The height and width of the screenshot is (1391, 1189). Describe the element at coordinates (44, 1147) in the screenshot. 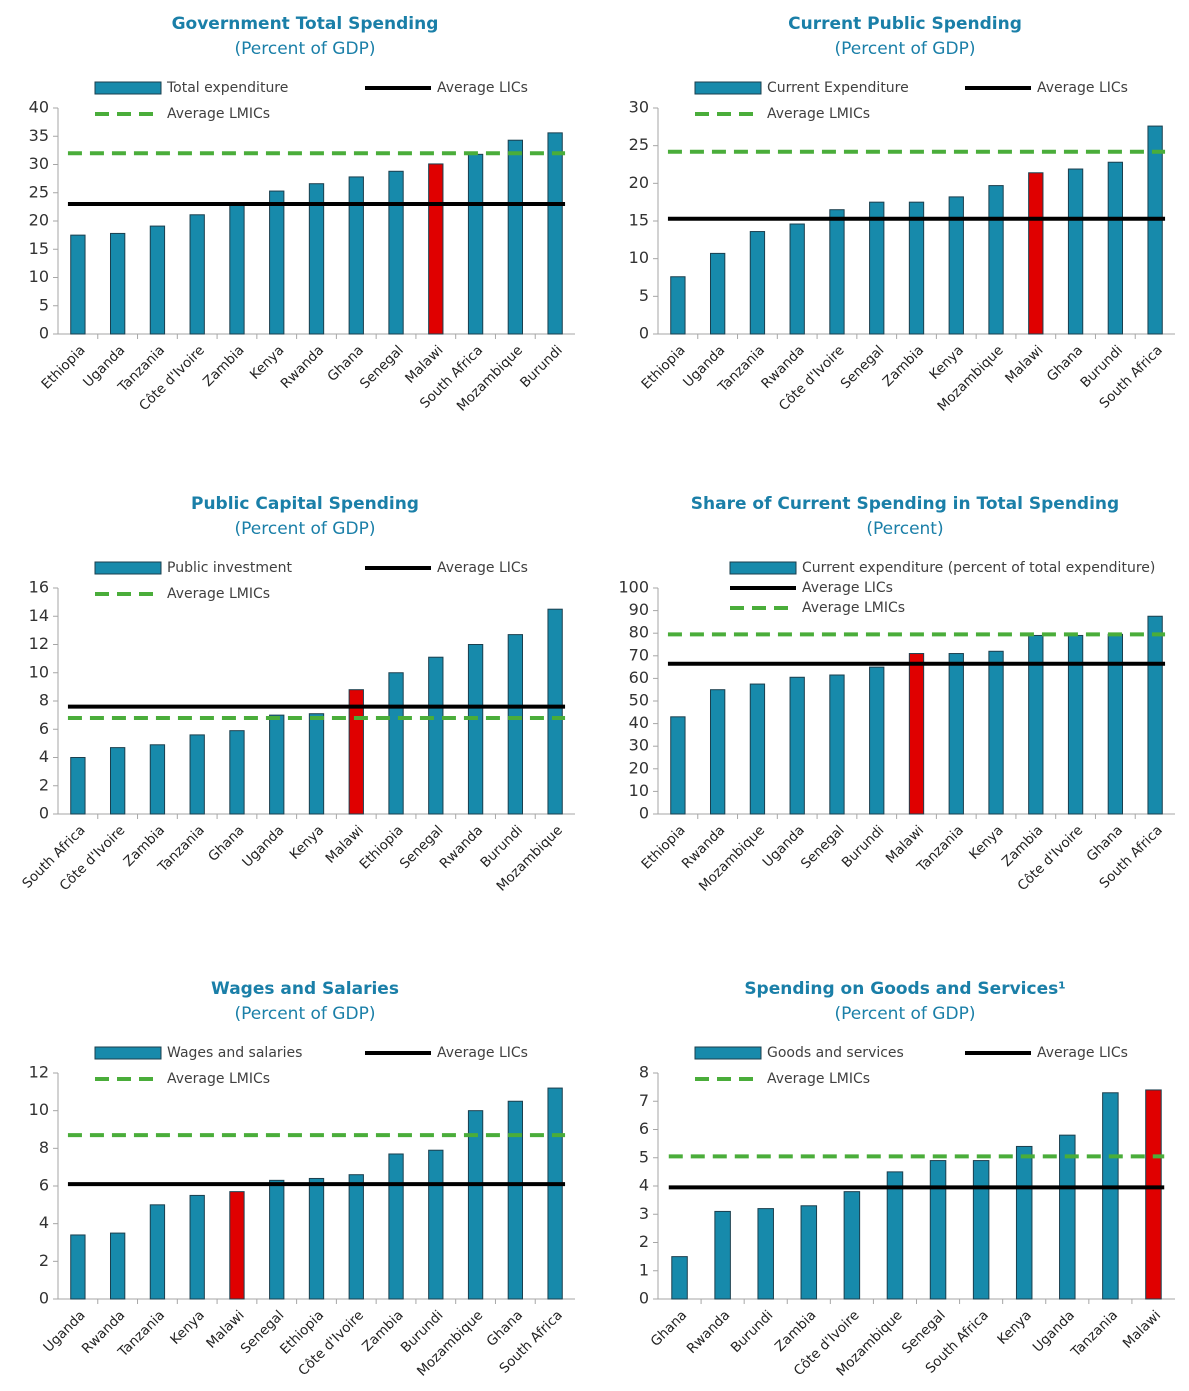

I see `y-tick-label: 8` at that location.